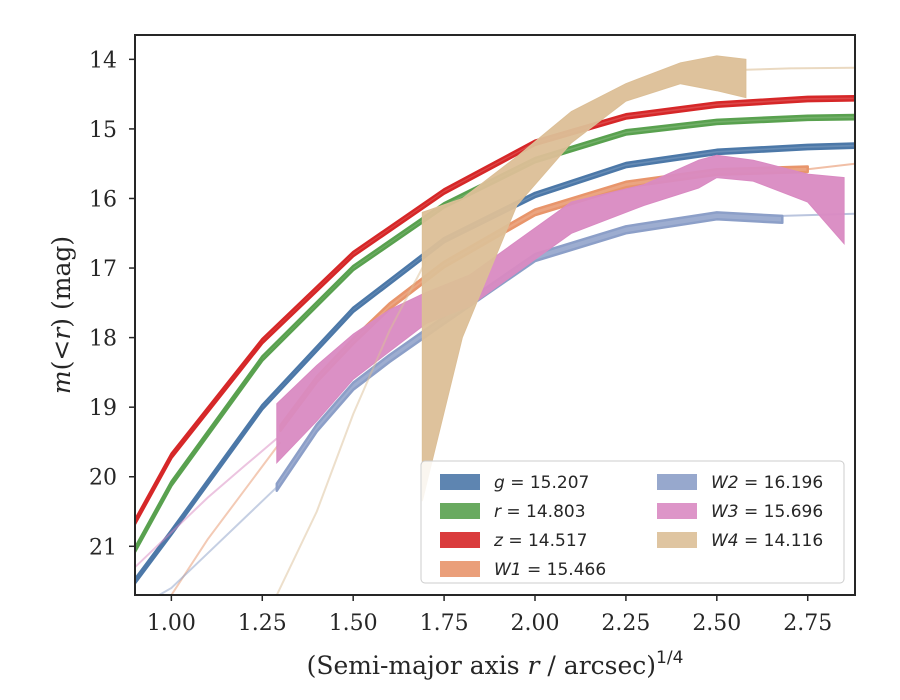 The image size is (900, 700). What do you see at coordinates (535, 665) in the screenshot?
I see `x-axis-label-var: r` at bounding box center [535, 665].